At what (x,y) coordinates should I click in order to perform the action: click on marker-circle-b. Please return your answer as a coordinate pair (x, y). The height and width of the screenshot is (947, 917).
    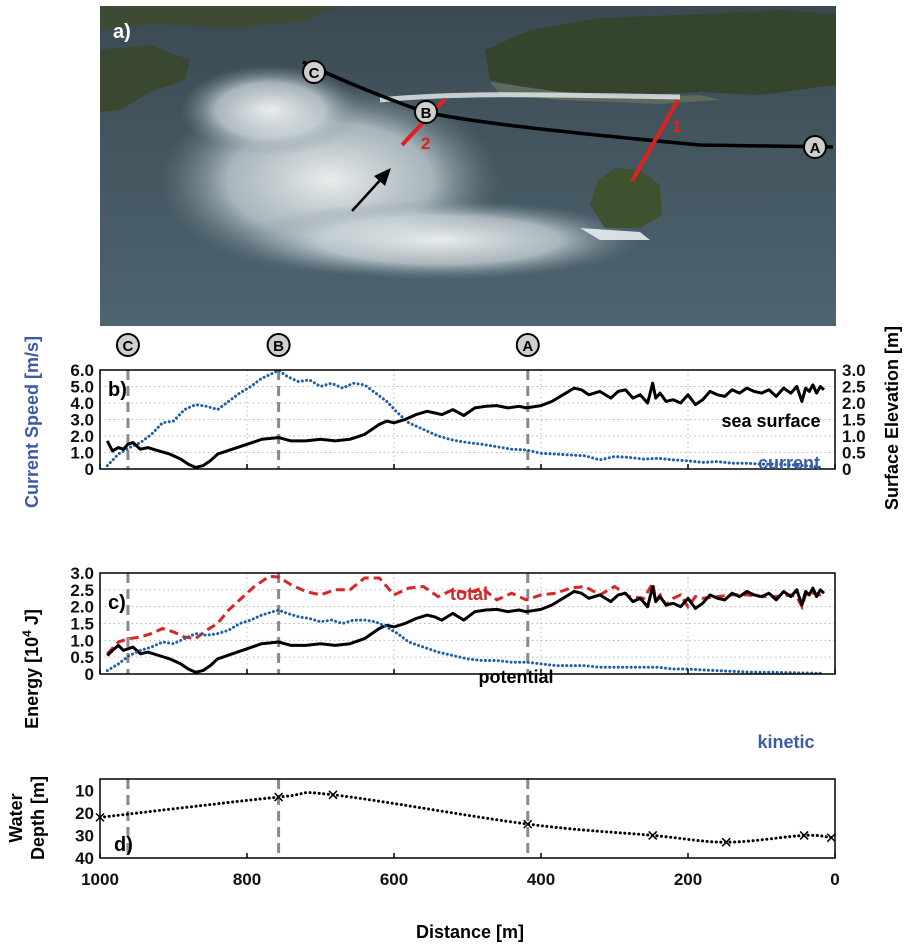
    Looking at the image, I should click on (278, 345).